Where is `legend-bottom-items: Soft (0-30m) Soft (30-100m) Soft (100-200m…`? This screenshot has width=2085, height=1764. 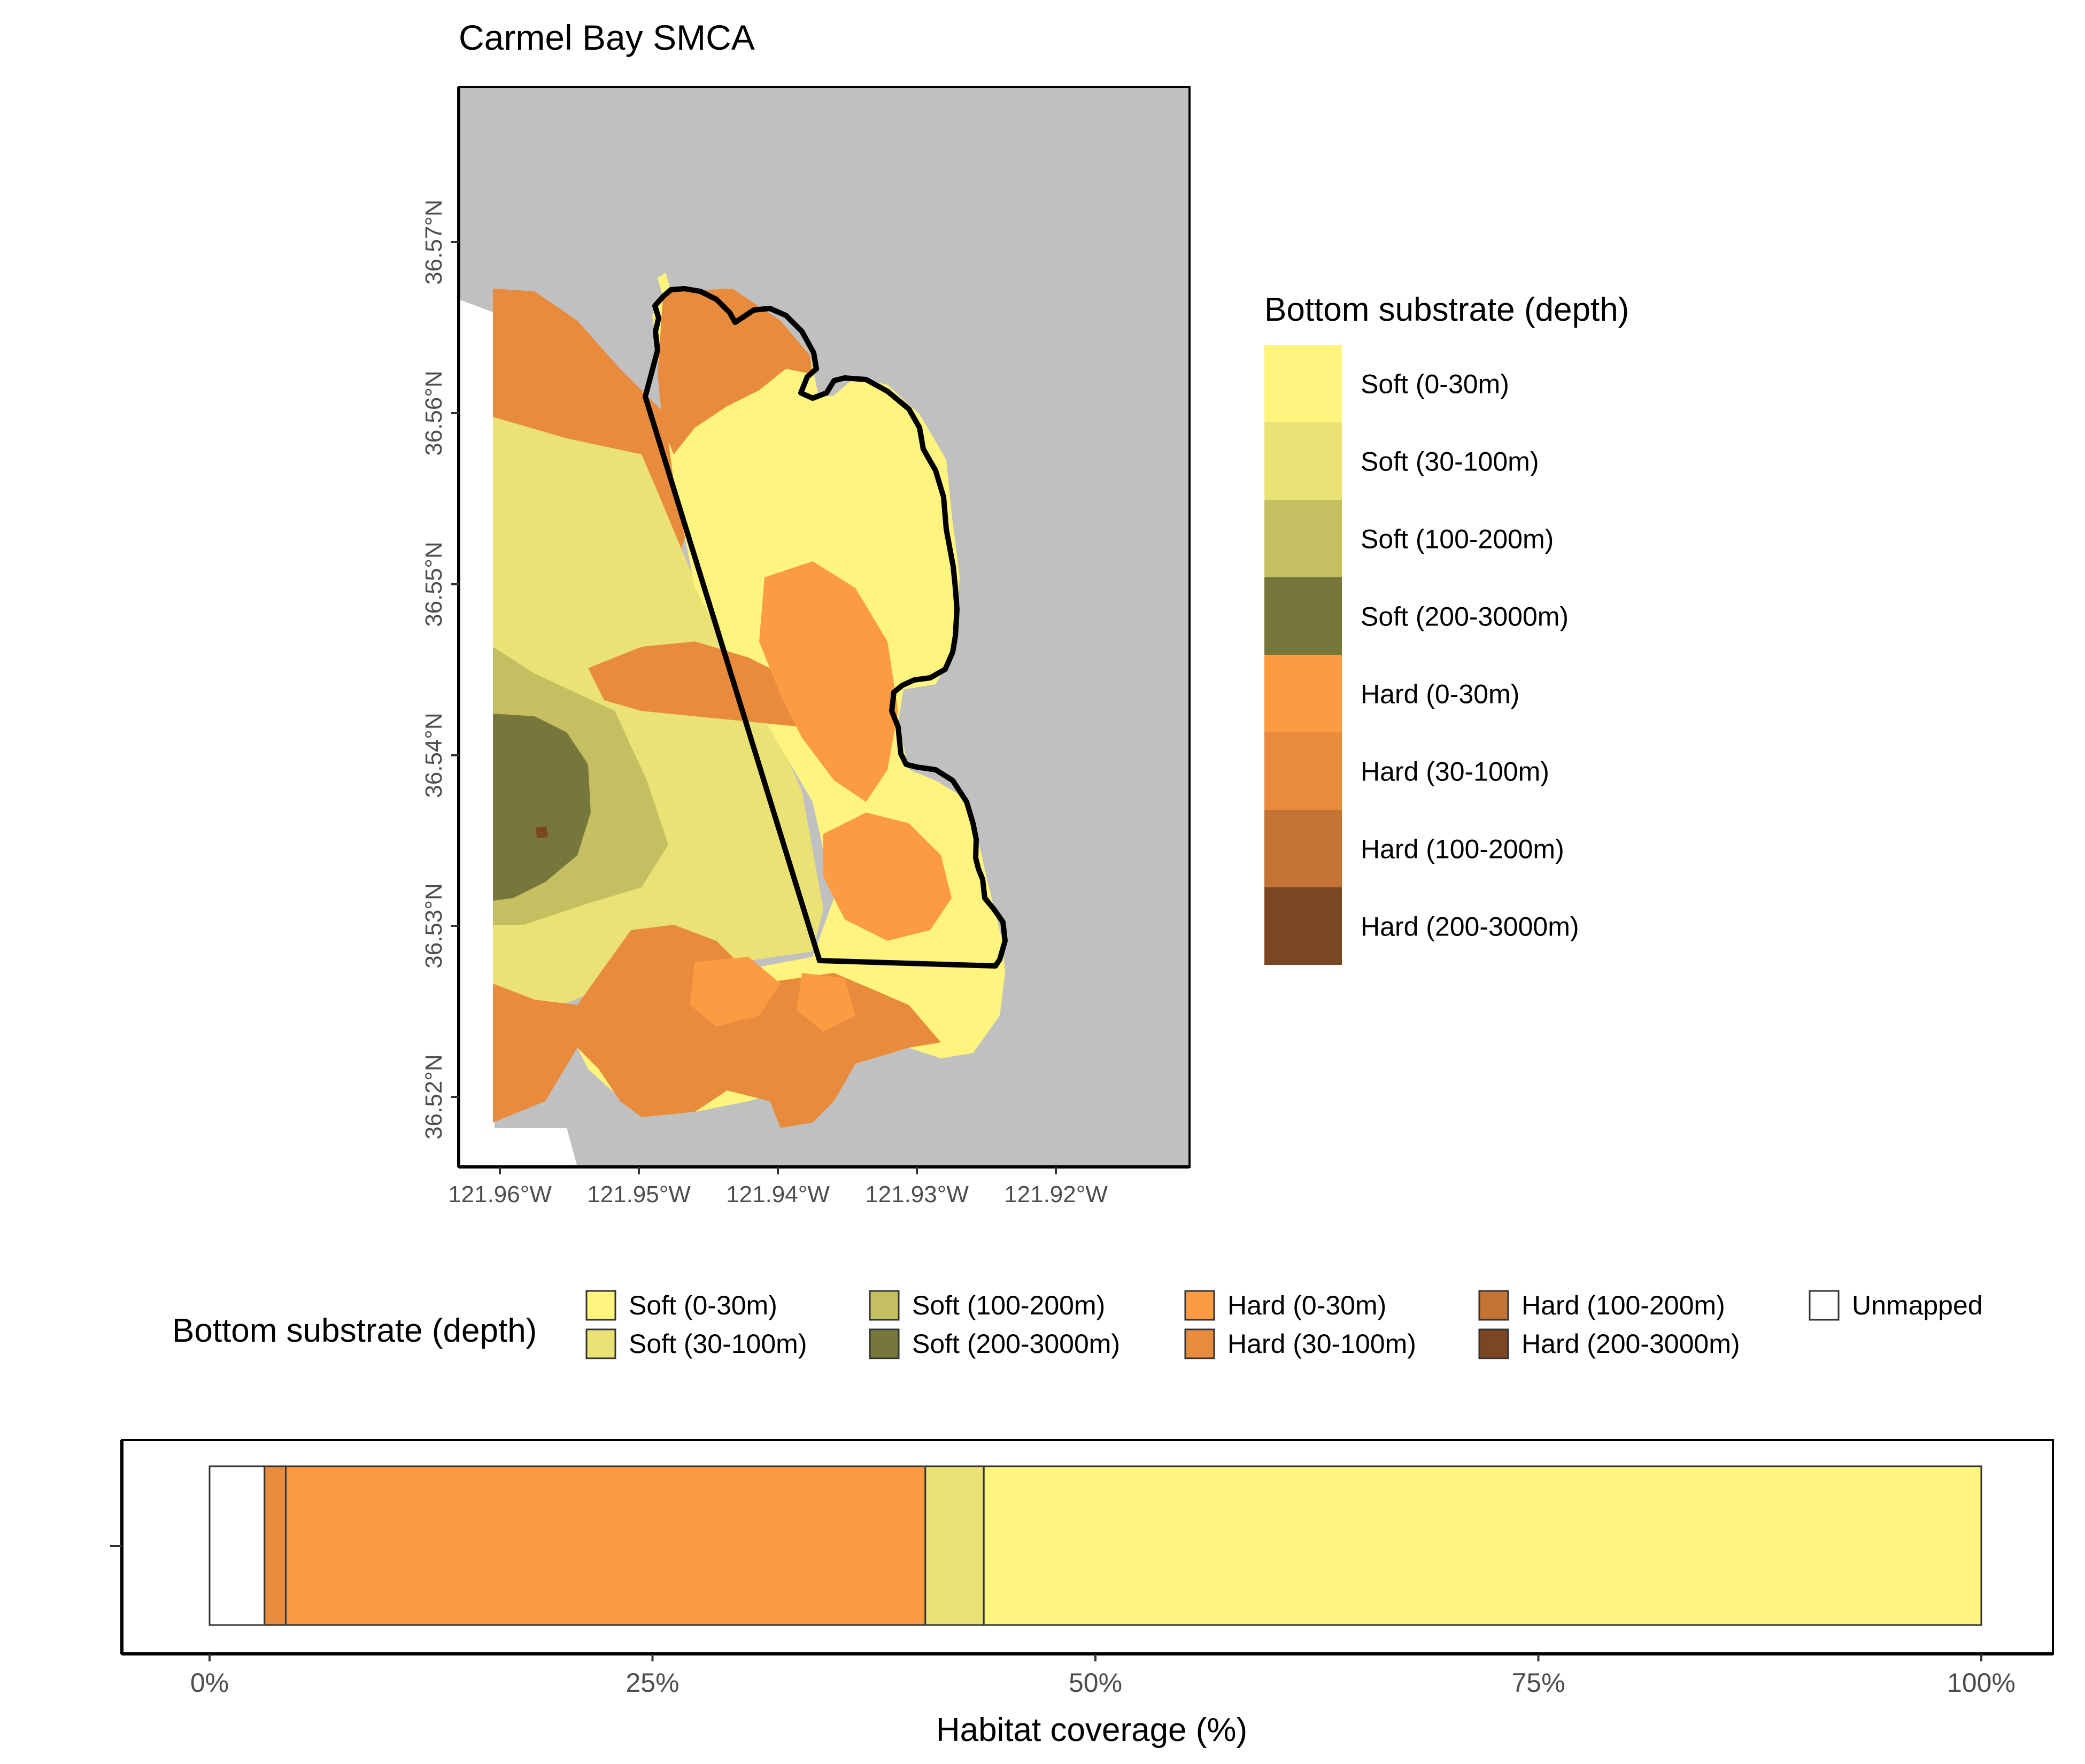
legend-bottom-items: Soft (0-30m) Soft (30-100m) Soft (100-200m… is located at coordinates (1284, 1324).